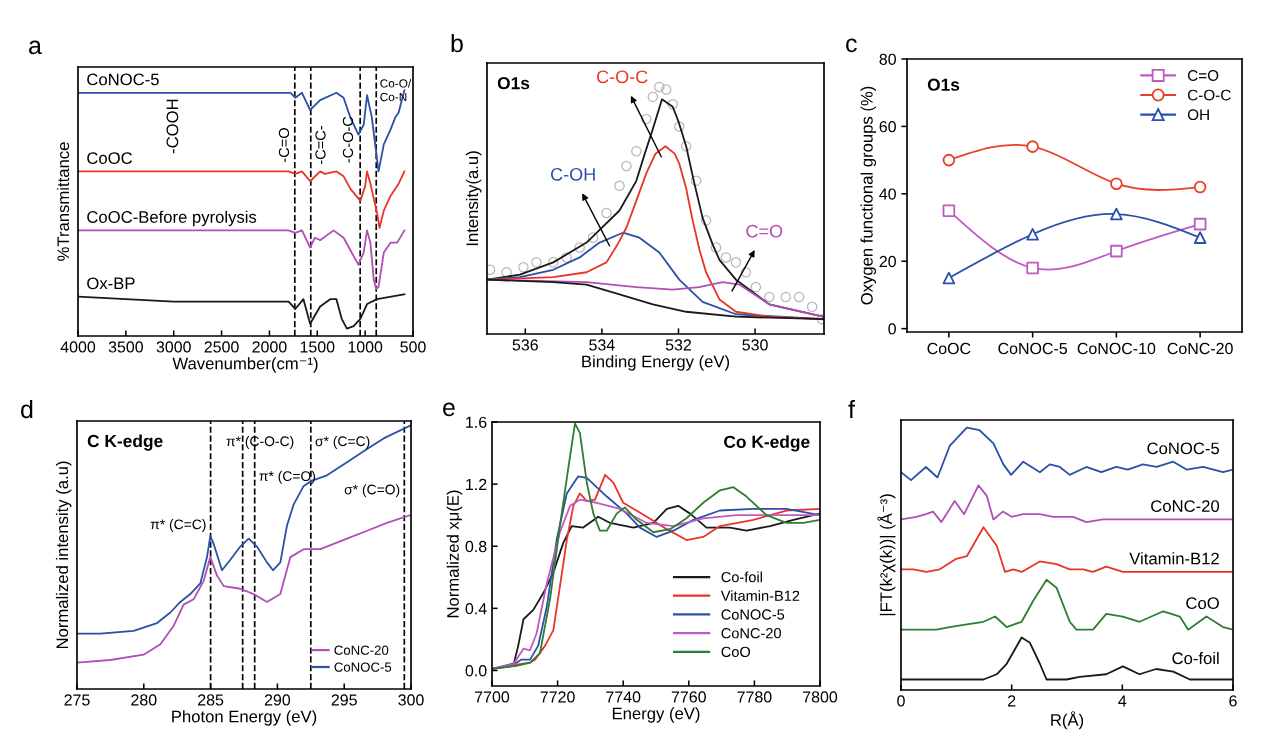 The height and width of the screenshot is (736, 1266). What do you see at coordinates (372, 491) in the screenshot?
I see `ref-line-label: σ* (C=O)` at bounding box center [372, 491].